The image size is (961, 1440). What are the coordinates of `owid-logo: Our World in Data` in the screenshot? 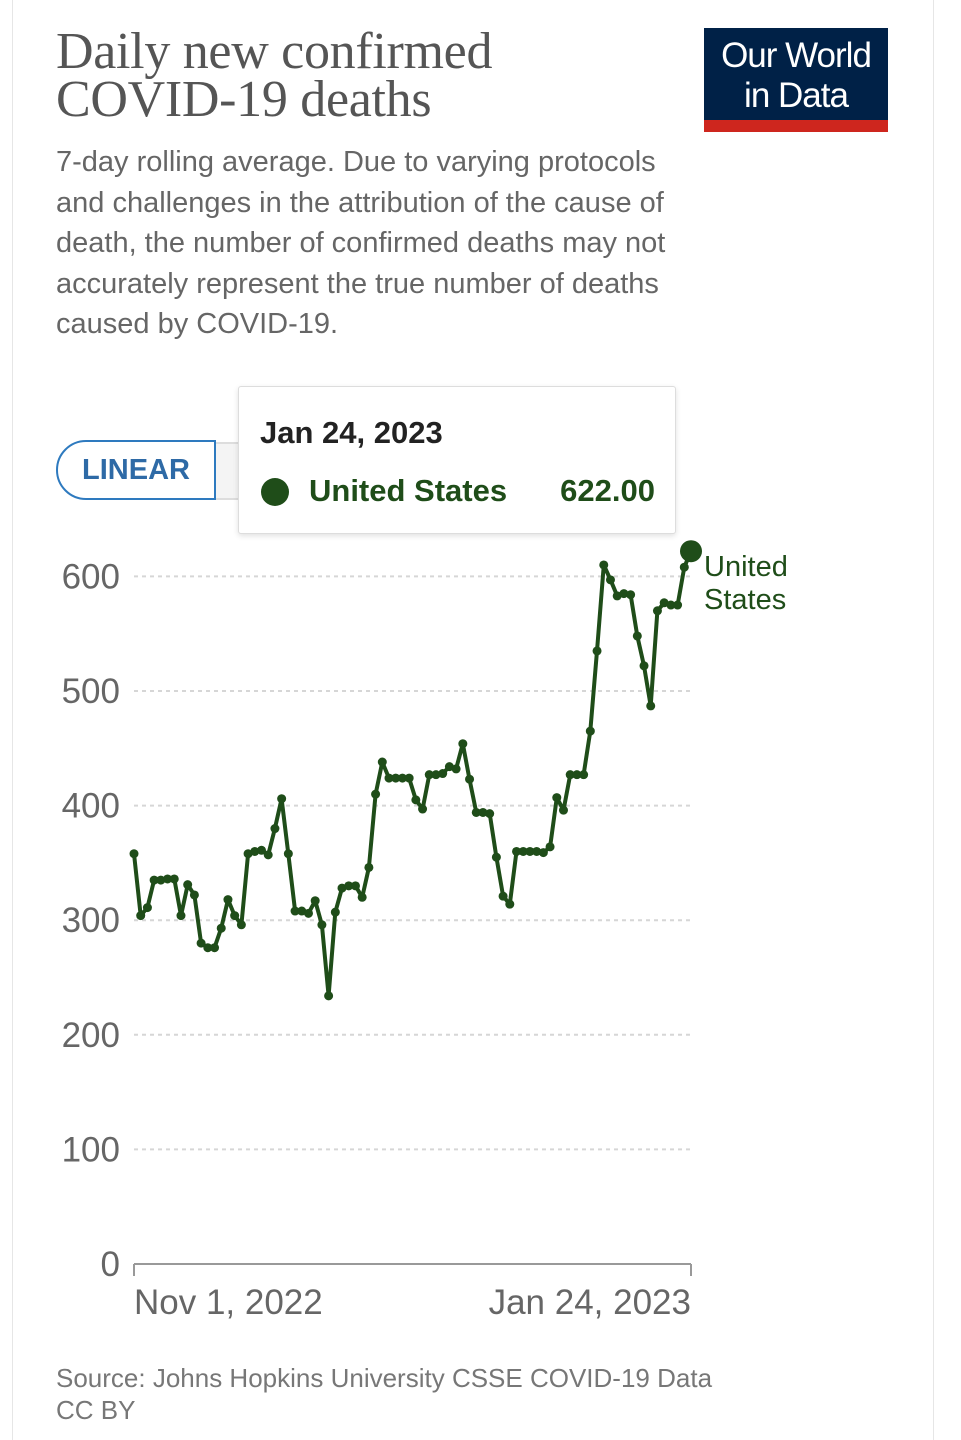 It's located at (796, 80).